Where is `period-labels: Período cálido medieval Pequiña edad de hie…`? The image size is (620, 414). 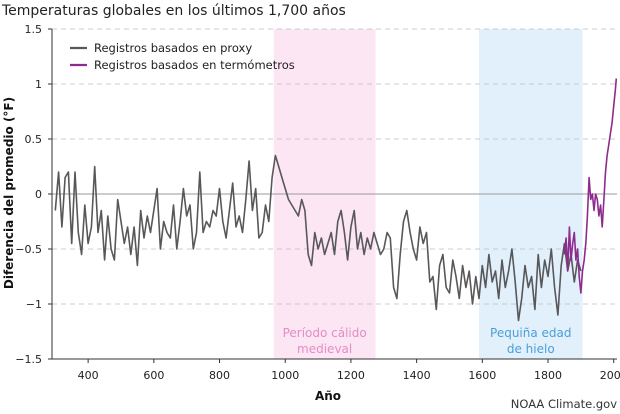
period-labels: Período cálido medieval Pequiña edad de hie… is located at coordinates (427, 341).